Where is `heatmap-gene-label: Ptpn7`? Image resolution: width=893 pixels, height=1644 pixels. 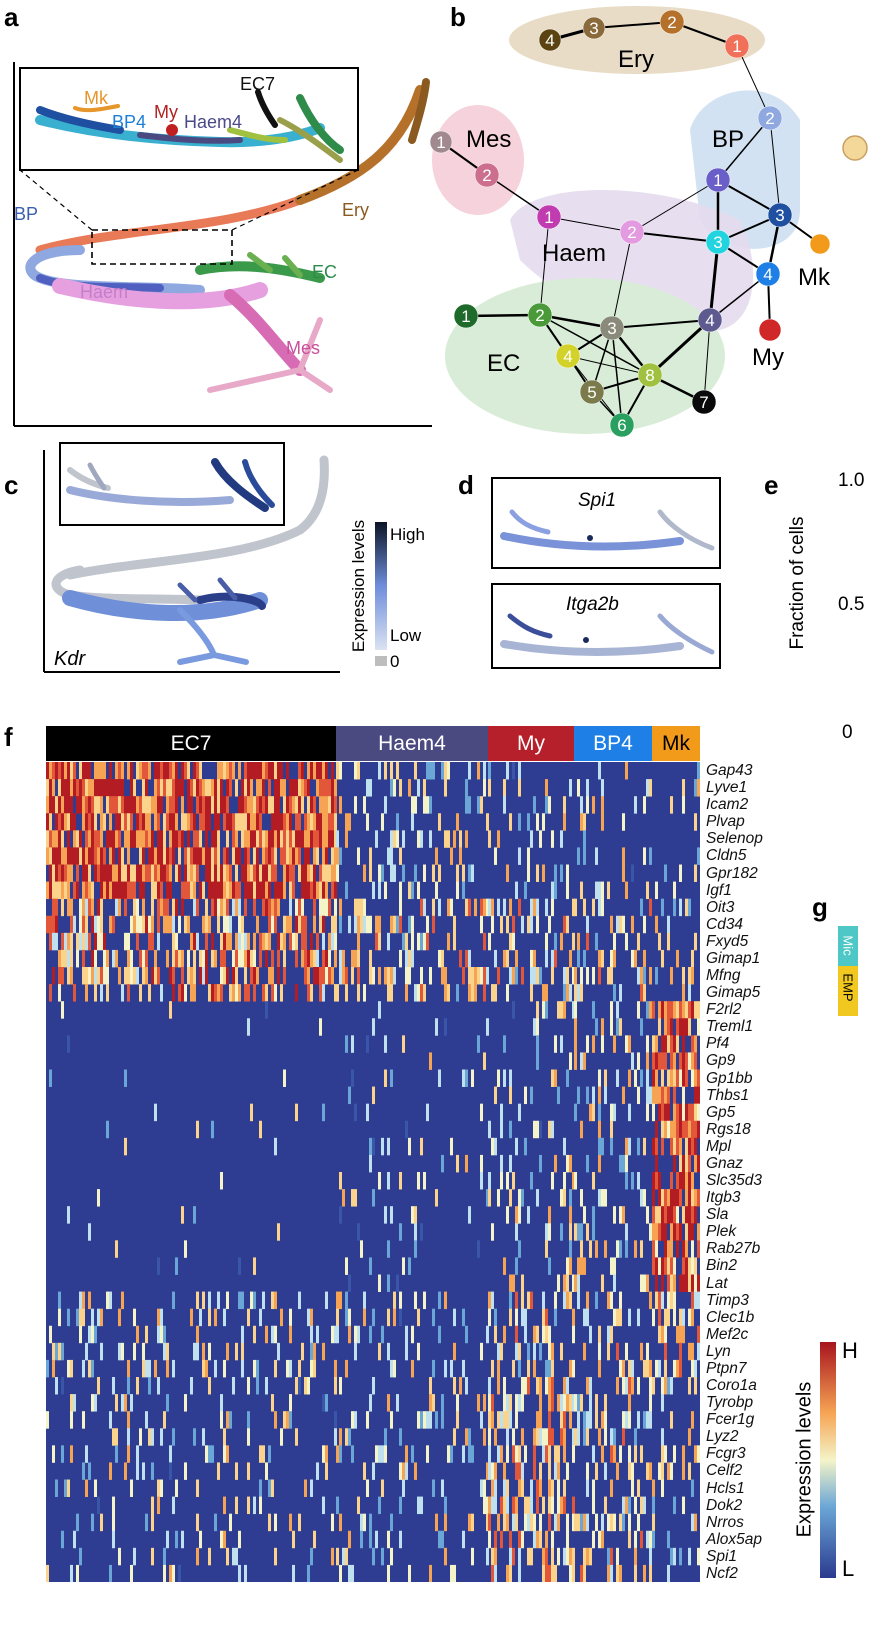
heatmap-gene-label: Ptpn7 is located at coordinates (726, 1368).